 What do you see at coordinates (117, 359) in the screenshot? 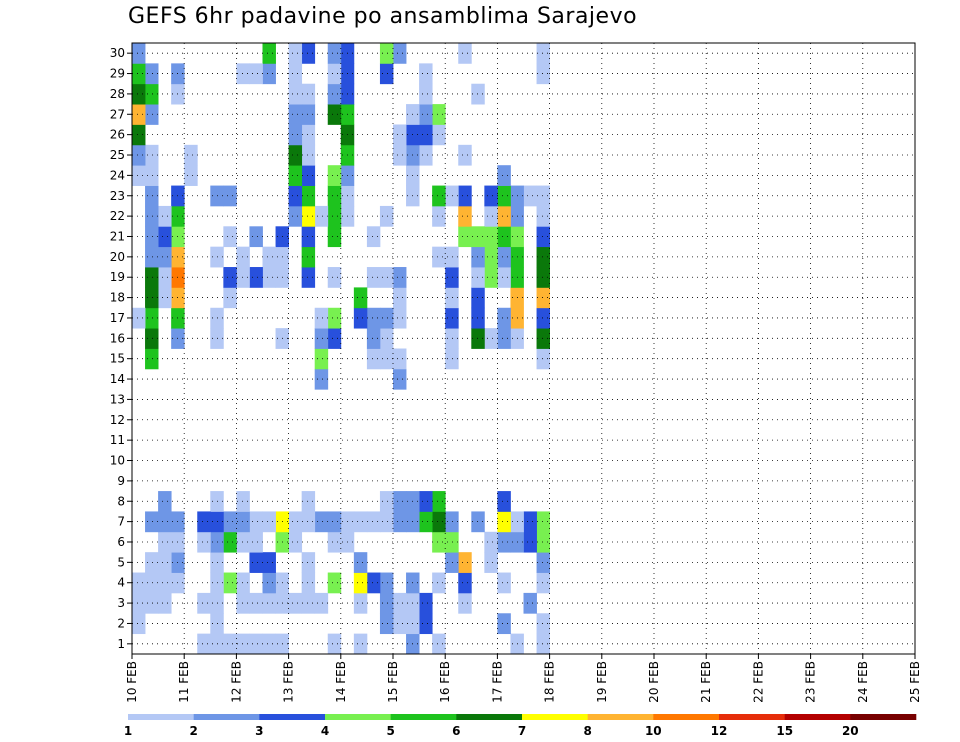
I see `y-tick-label: 15` at bounding box center [117, 359].